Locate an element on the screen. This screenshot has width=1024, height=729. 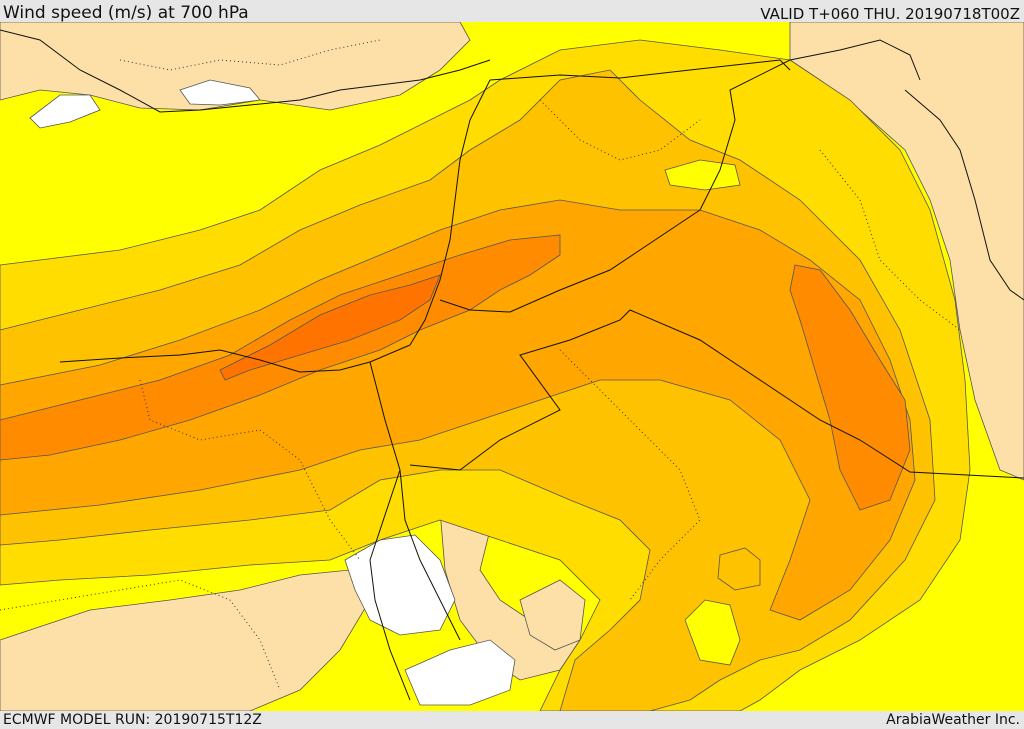
fill-orange-east is located at coordinates (850, 387).